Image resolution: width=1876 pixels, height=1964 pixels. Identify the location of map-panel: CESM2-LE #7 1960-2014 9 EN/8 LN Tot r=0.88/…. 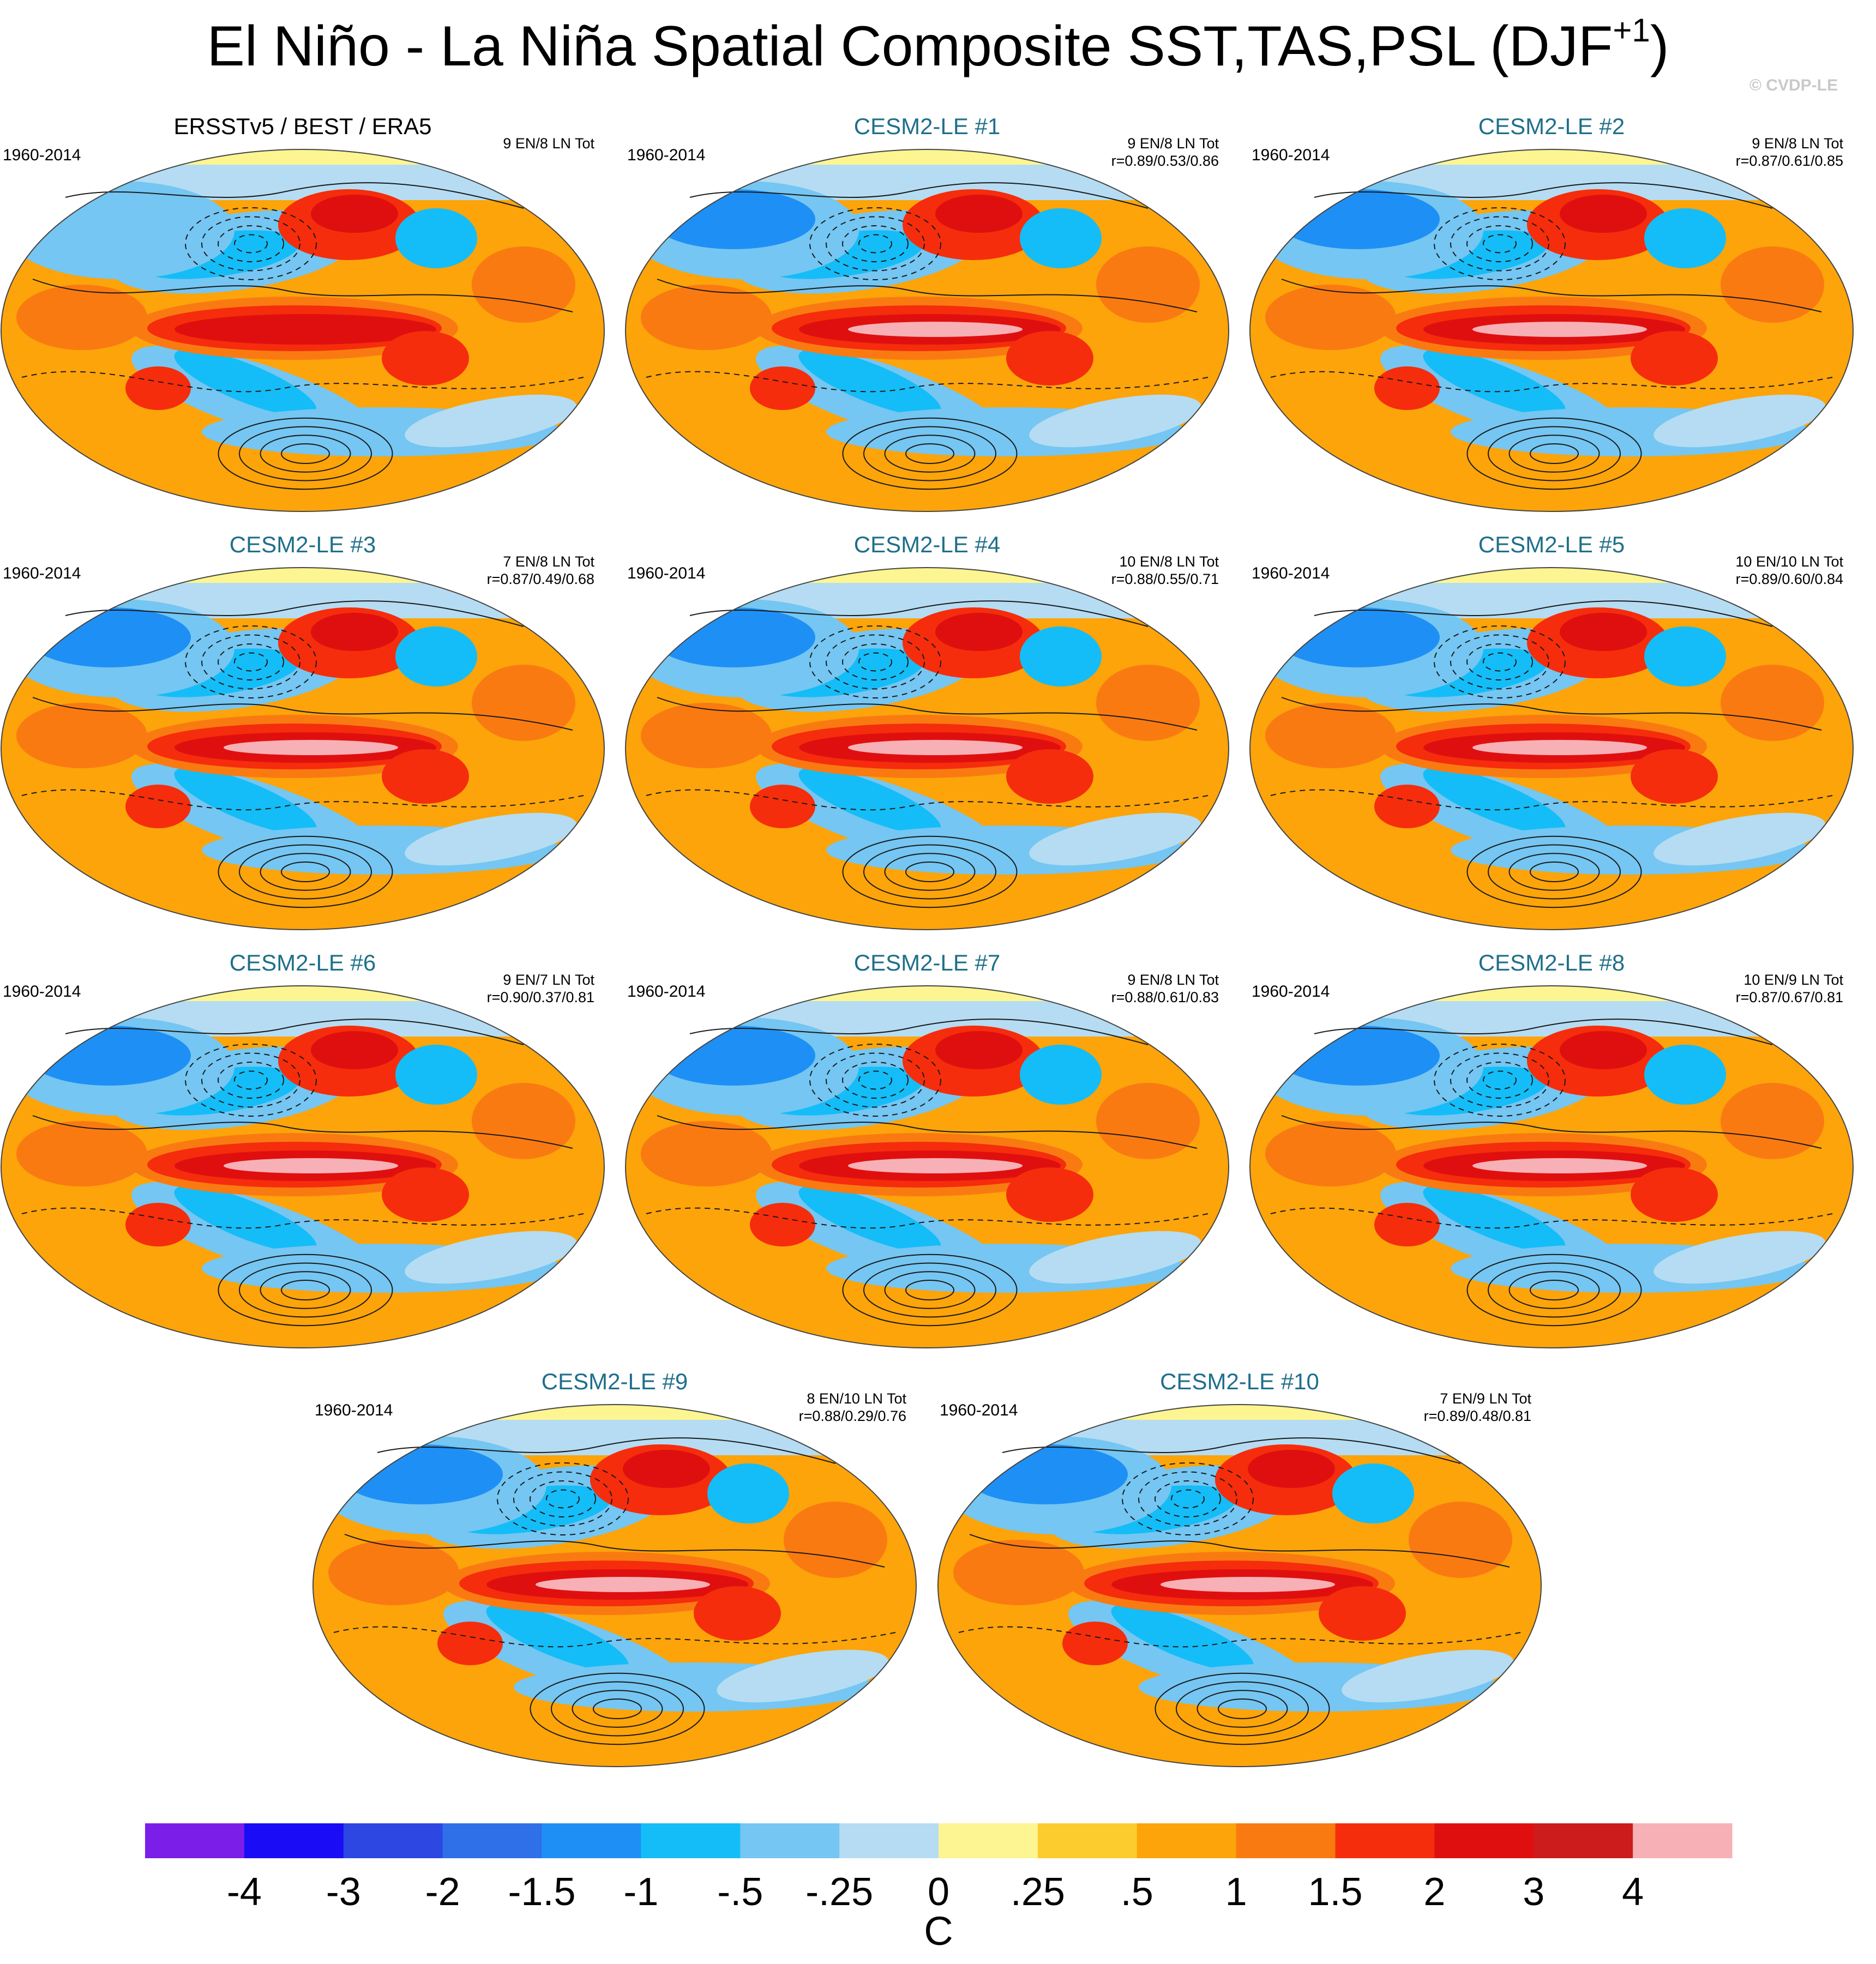
(927, 1147).